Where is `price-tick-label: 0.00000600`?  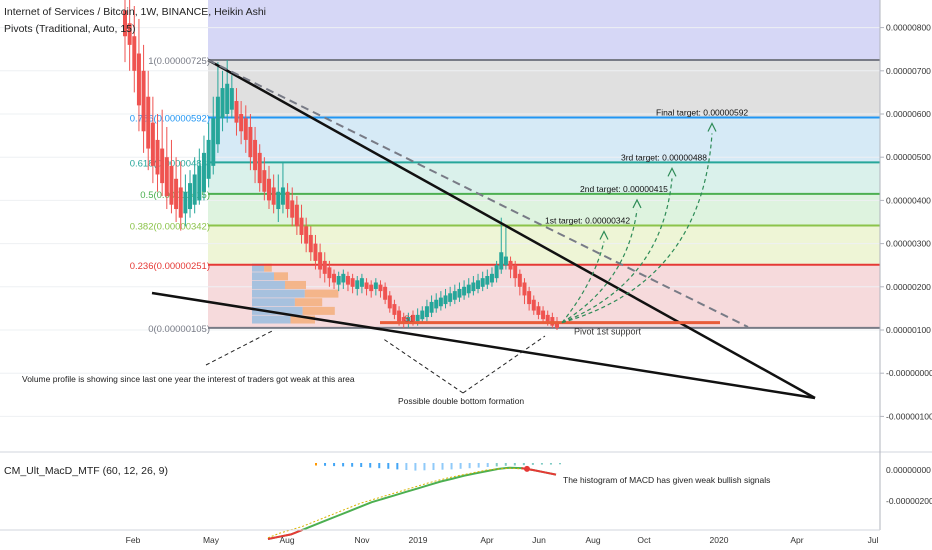
price-tick-label: 0.00000600 is located at coordinates (908, 114).